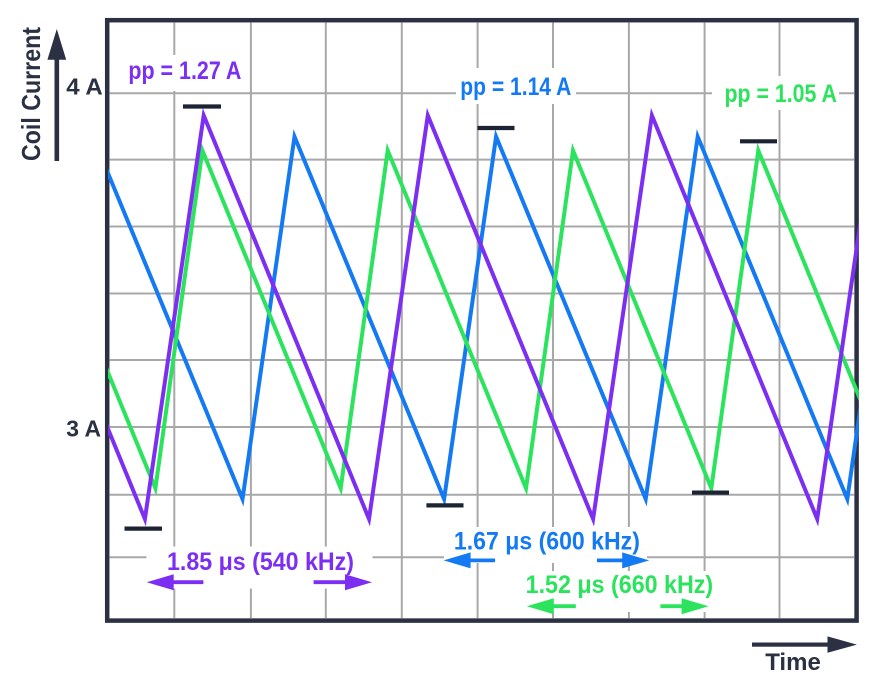  Describe the element at coordinates (83, 429) in the screenshot. I see `svg-text: 3 A` at that location.